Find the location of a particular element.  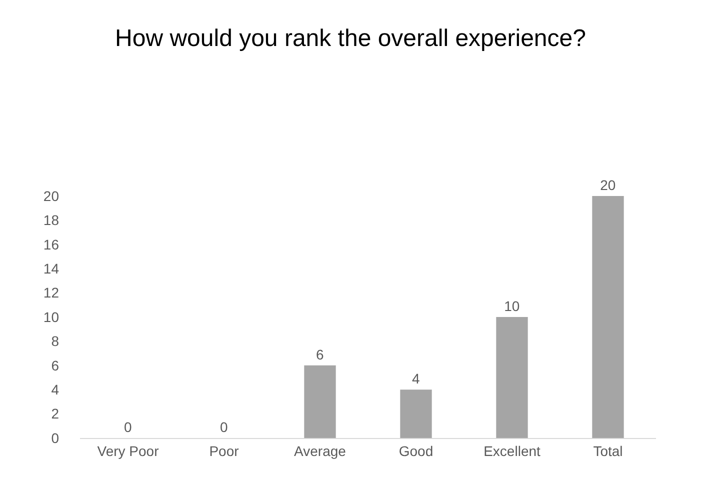

x-tick-label: Excellent is located at coordinates (512, 450).